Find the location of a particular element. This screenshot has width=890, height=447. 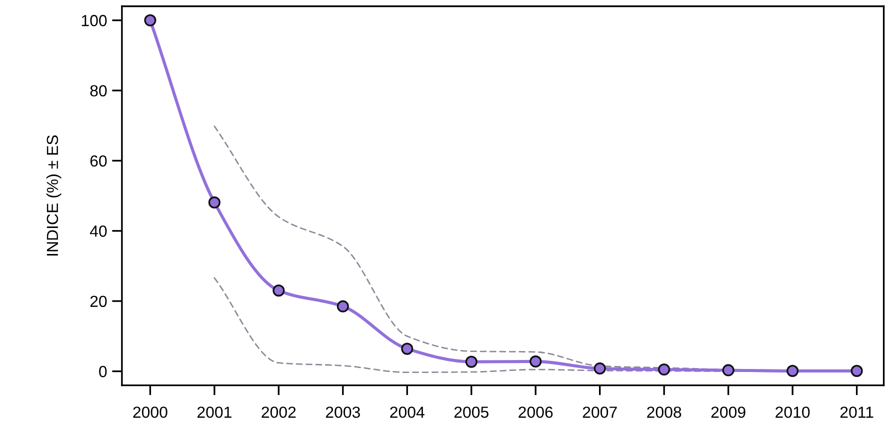

y-tick-label: 60 is located at coordinates (98, 161).